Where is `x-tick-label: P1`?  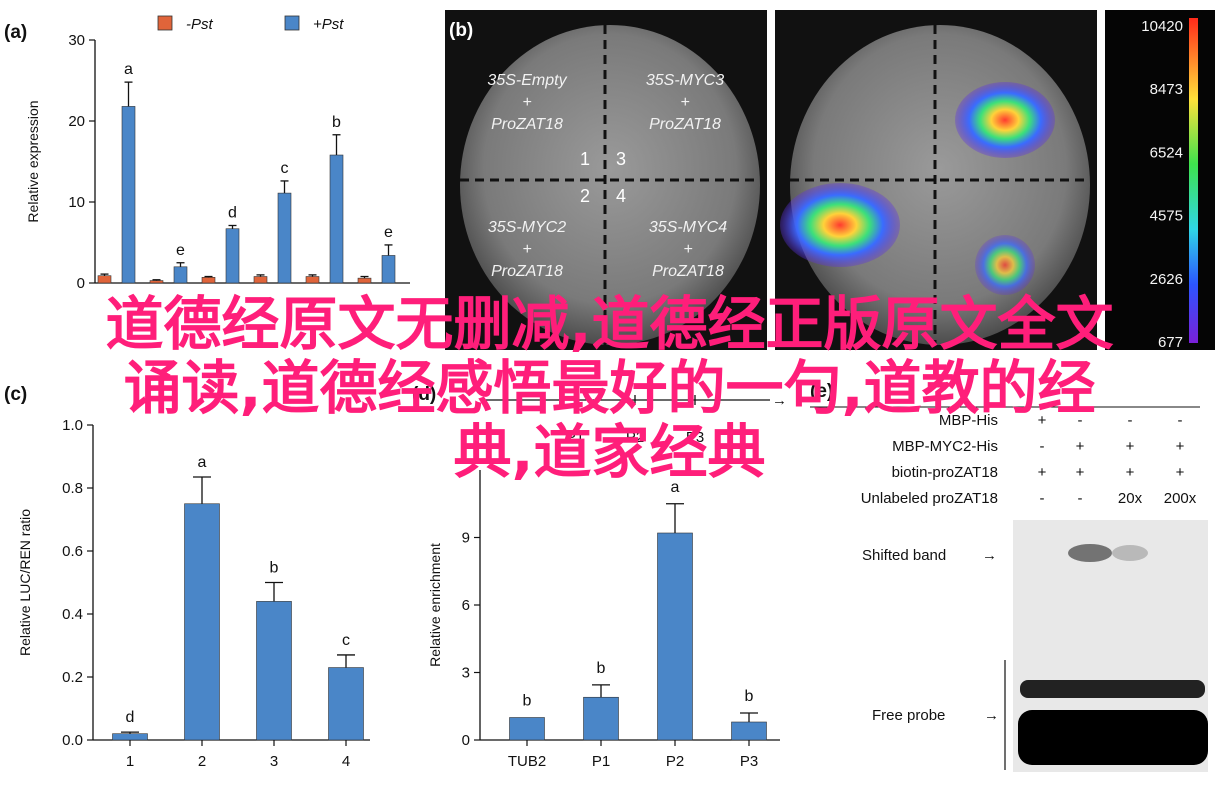 x-tick-label: P1 is located at coordinates (601, 761).